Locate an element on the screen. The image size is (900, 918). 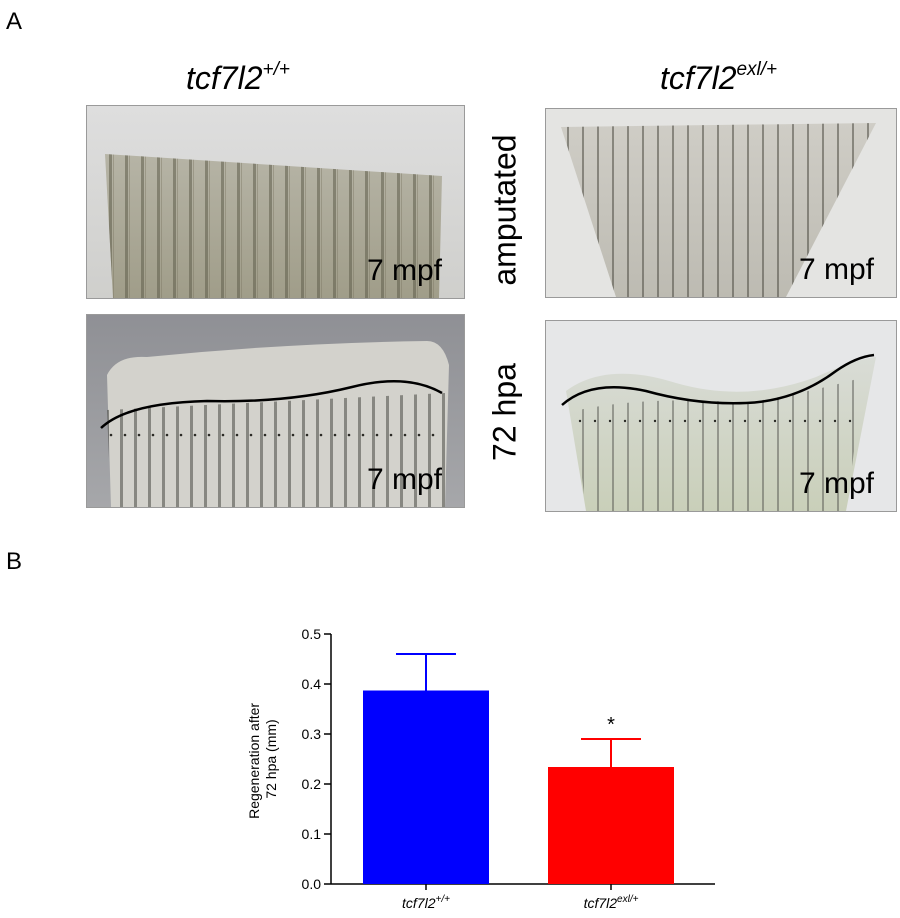
y-tick-label: 0.0 is located at coordinates (312, 884).